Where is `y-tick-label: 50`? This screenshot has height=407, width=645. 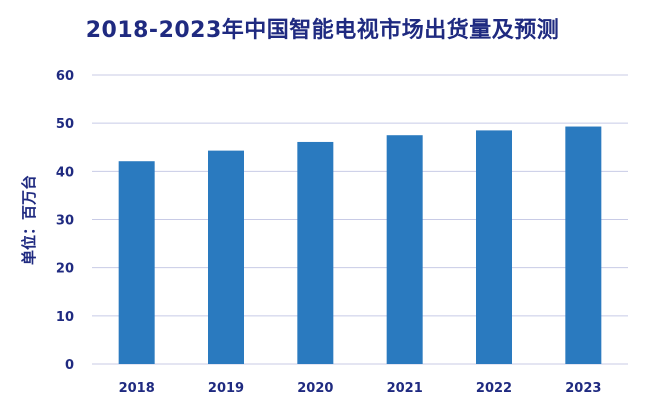 y-tick-label: 50 is located at coordinates (65, 124).